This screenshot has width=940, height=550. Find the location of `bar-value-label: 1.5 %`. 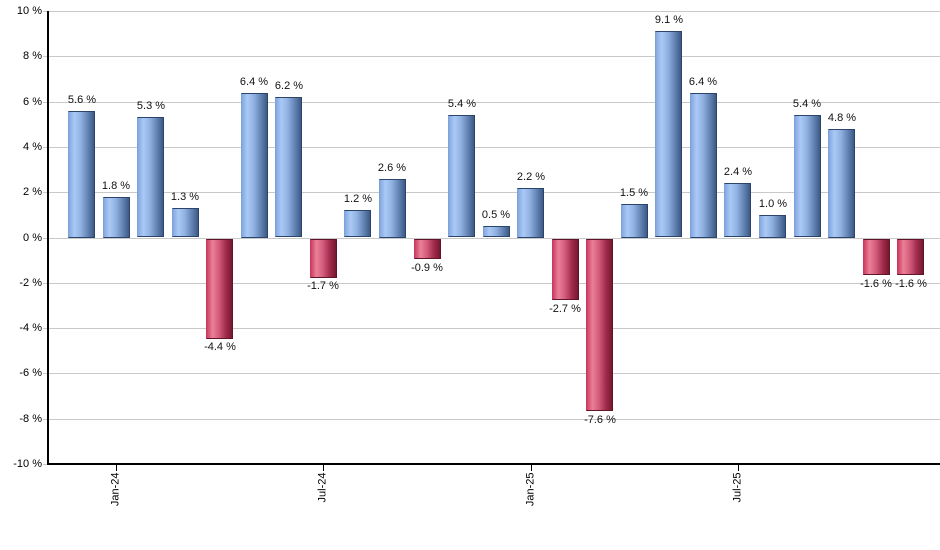

bar-value-label: 1.5 % is located at coordinates (634, 193).